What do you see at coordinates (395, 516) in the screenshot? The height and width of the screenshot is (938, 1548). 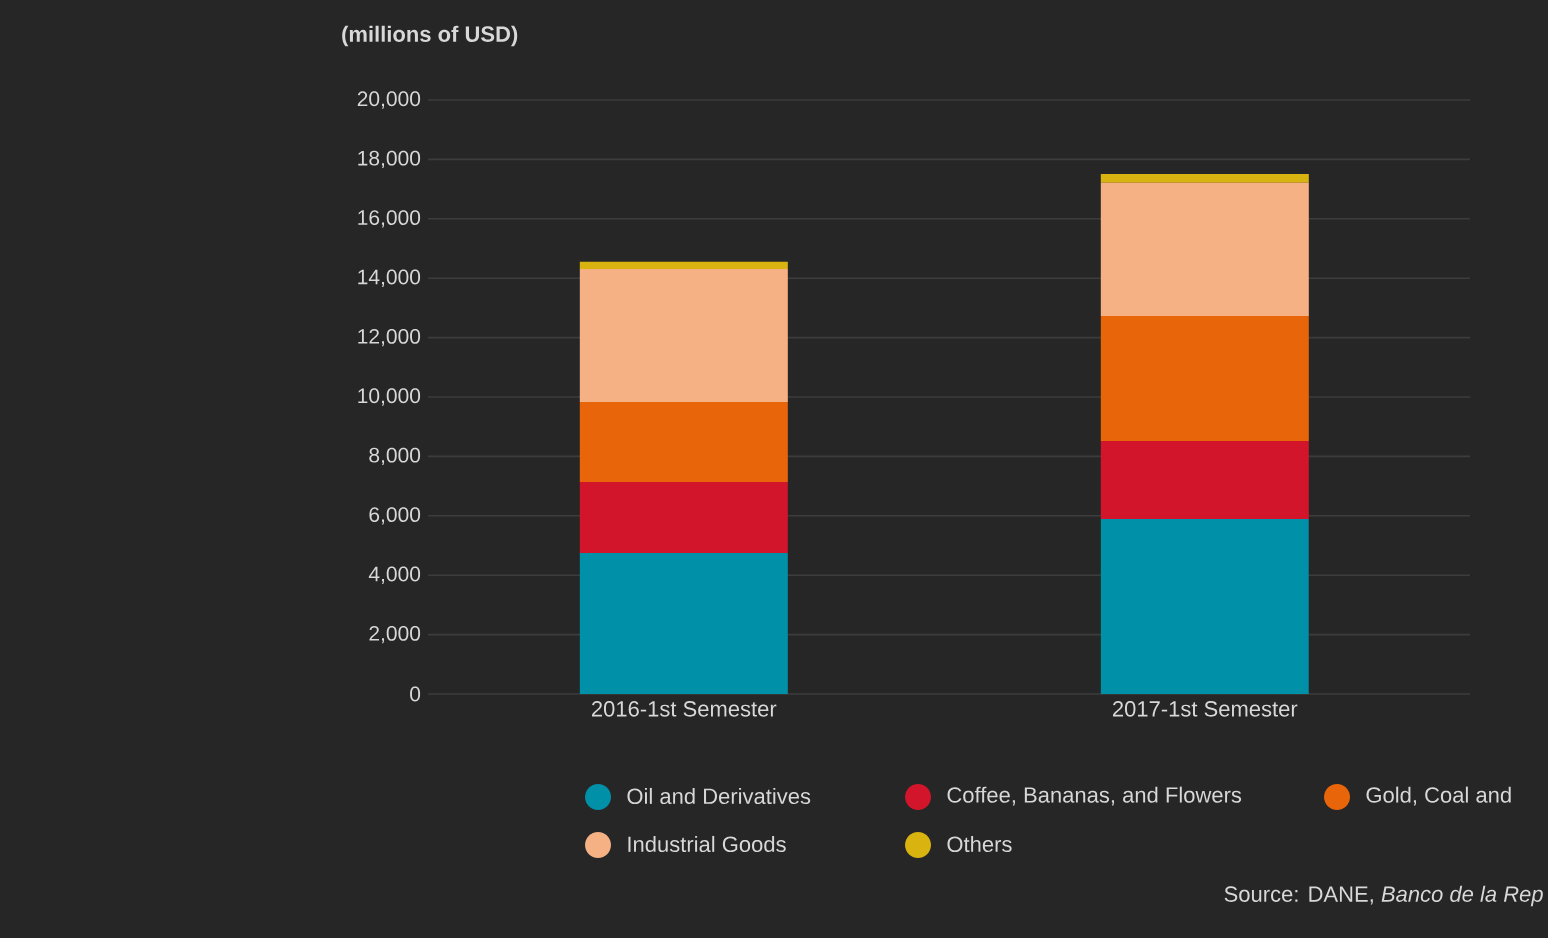 I see `y-tick-label: 6,000` at bounding box center [395, 516].